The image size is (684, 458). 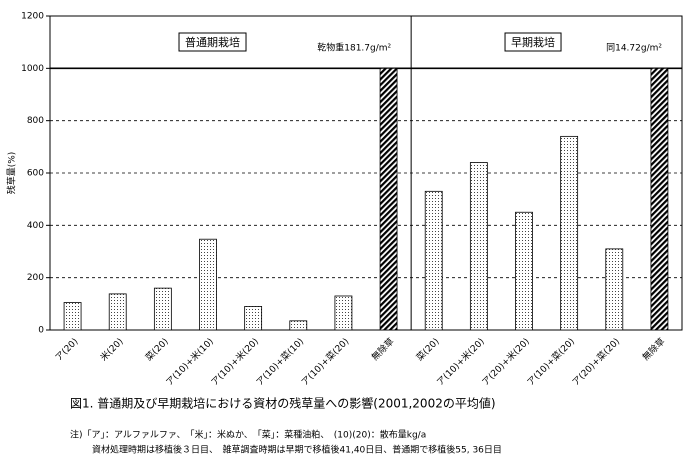 I want to click on y-axis-label: 残草量(%), so click(x=12, y=173).